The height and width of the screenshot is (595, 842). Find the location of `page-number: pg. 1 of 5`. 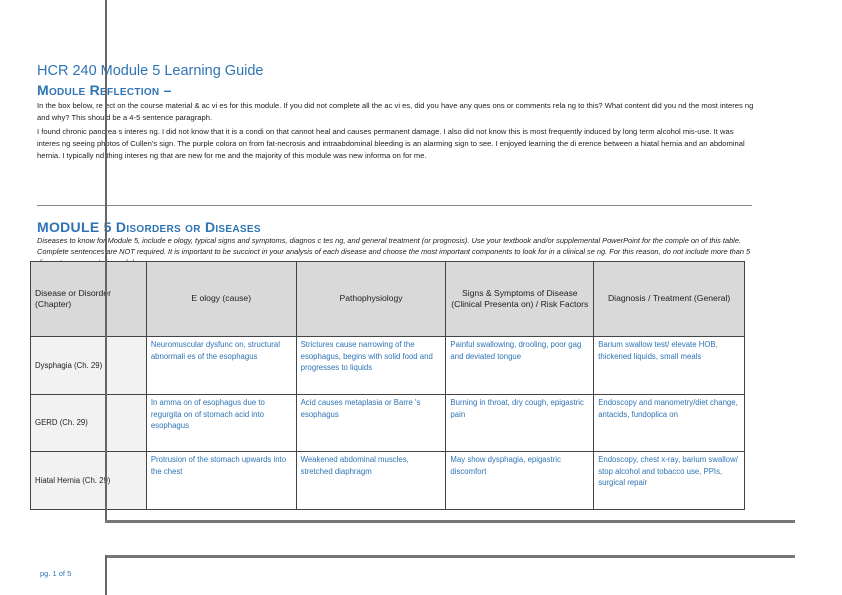

page-number: pg. 1 of 5 is located at coordinates (56, 573).